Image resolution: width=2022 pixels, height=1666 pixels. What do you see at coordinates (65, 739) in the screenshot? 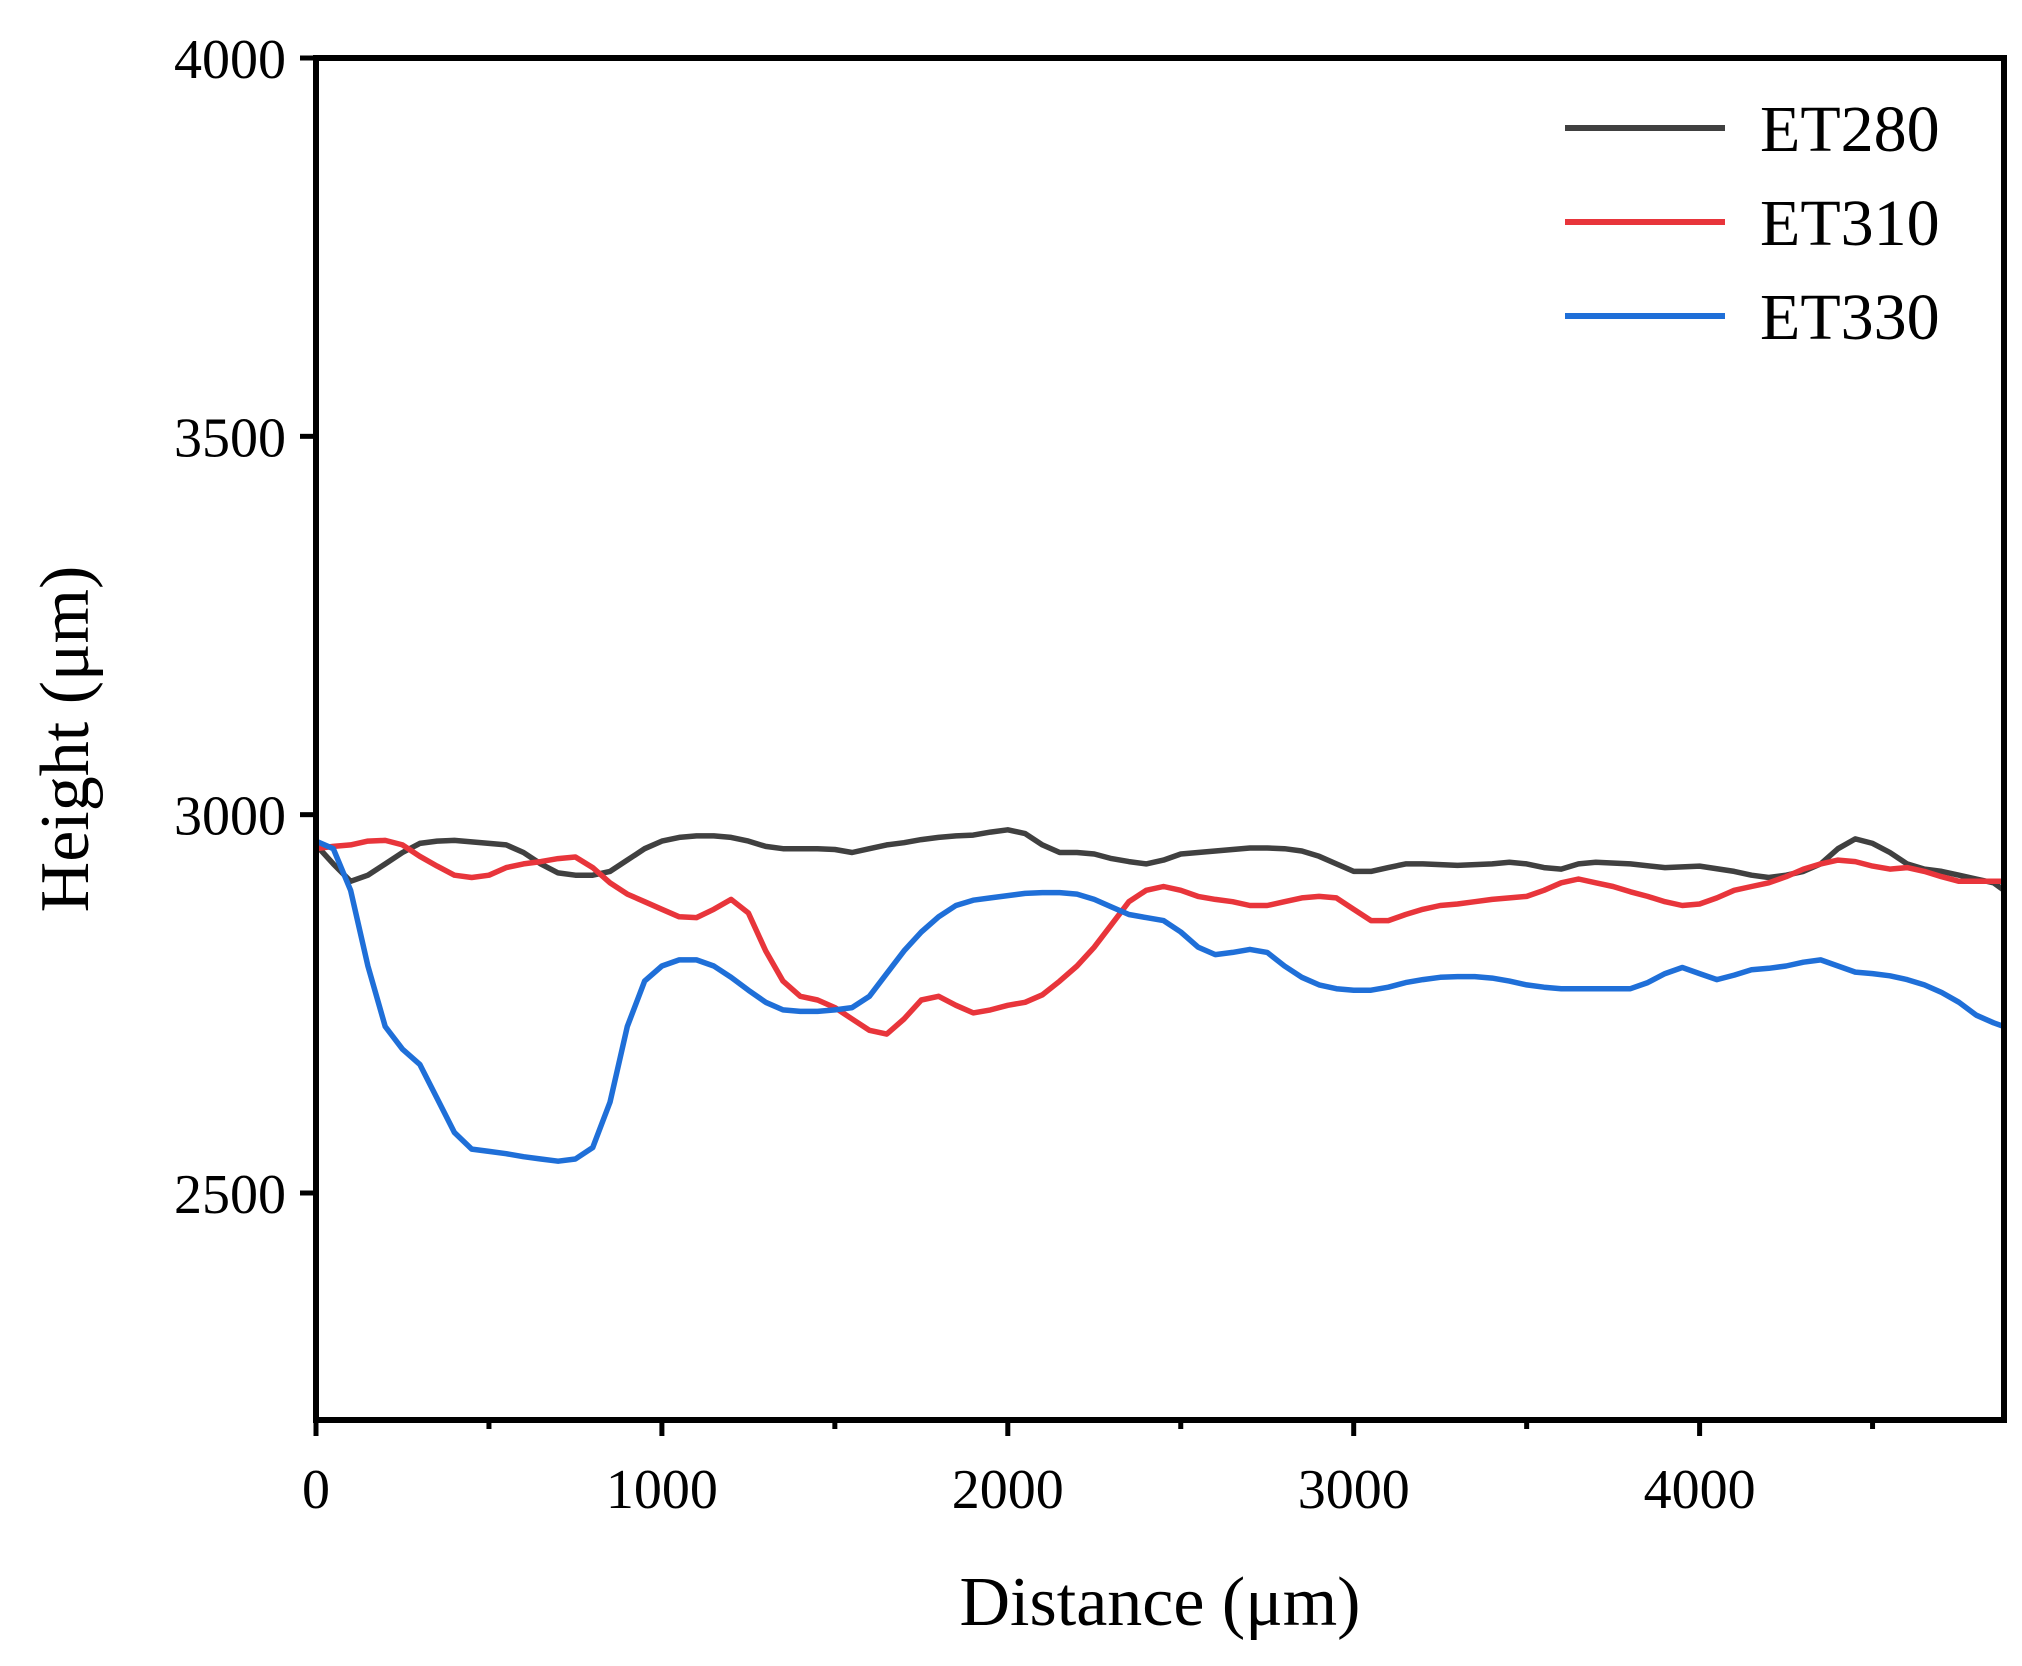
I see `y-axis-title: Height (μm)` at bounding box center [65, 739].